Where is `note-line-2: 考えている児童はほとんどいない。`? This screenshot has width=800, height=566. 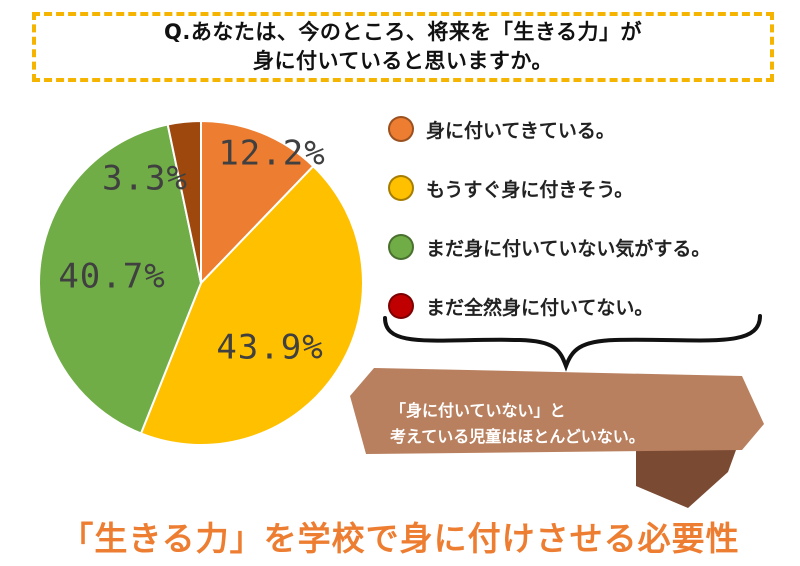 note-line-2: 考えている児童はほとんどいない。 is located at coordinates (517, 436).